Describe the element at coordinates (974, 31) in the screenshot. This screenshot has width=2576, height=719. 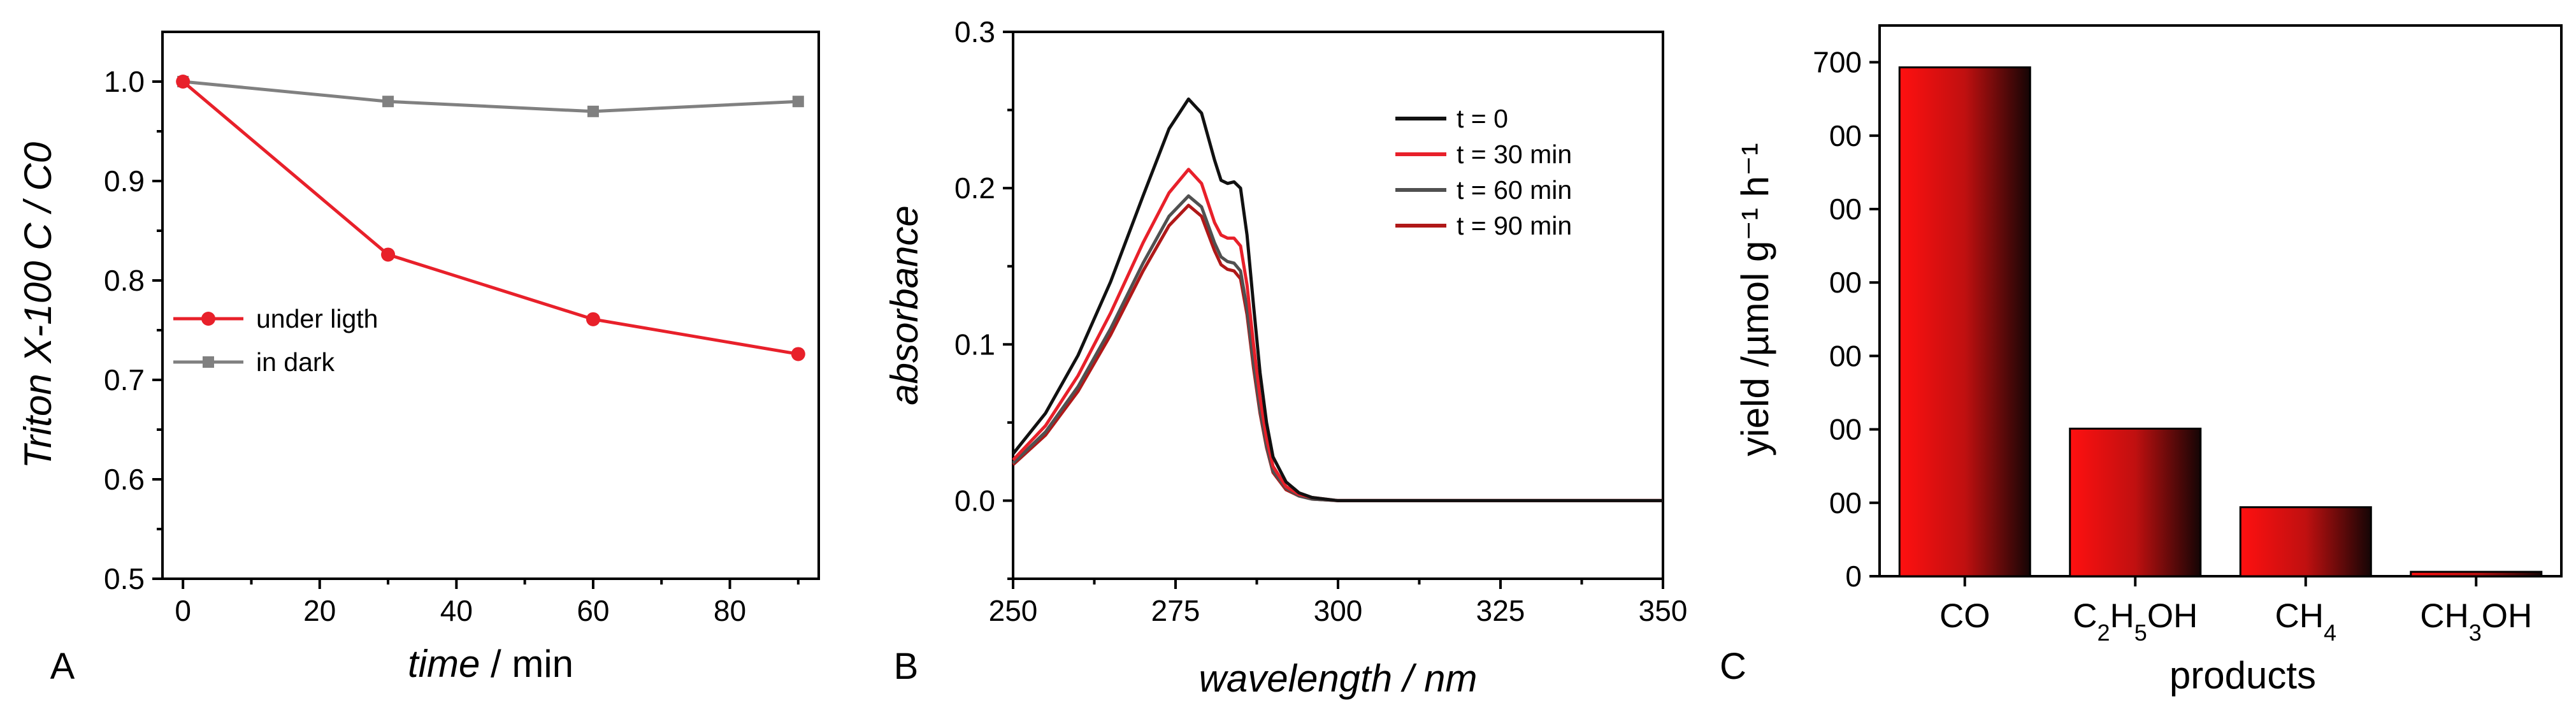
I see `y-tick-label: 0.3` at that location.